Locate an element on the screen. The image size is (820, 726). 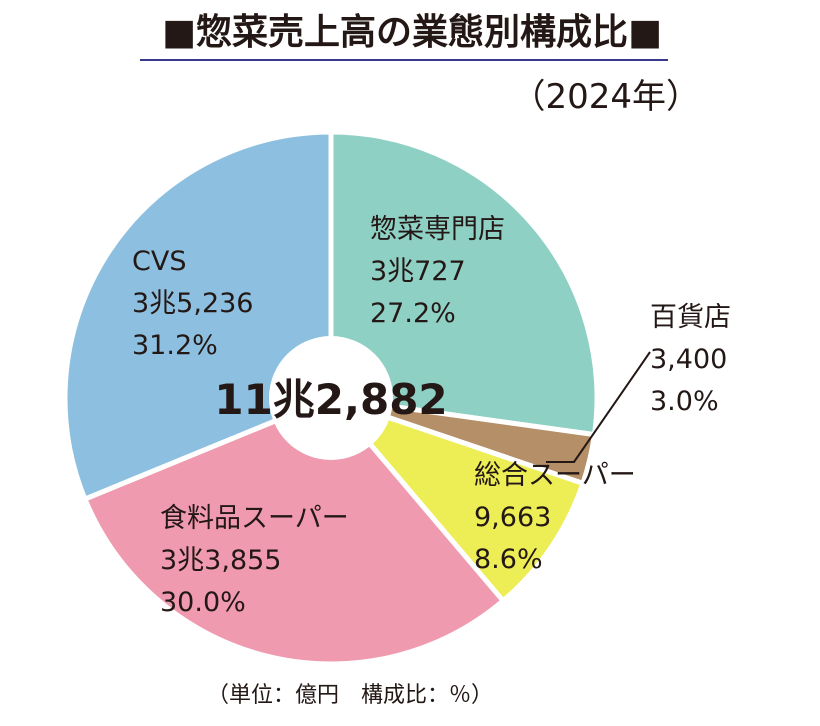
slice-name: 総合スーパー is located at coordinates (555, 475).